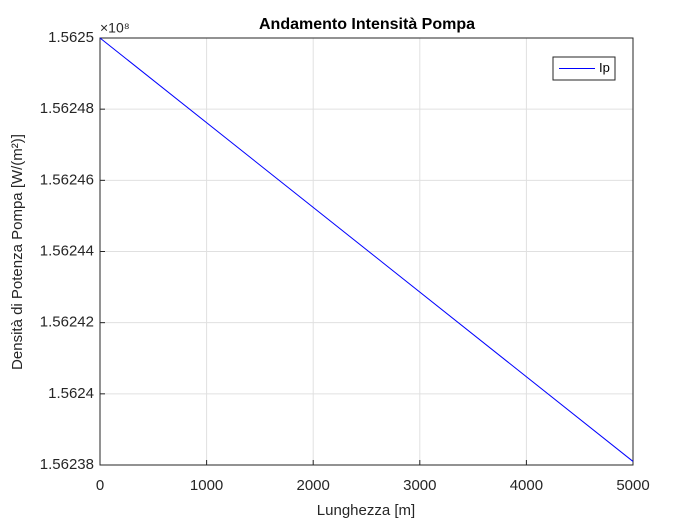  I want to click on x-tick-label: 5000, so click(632, 485).